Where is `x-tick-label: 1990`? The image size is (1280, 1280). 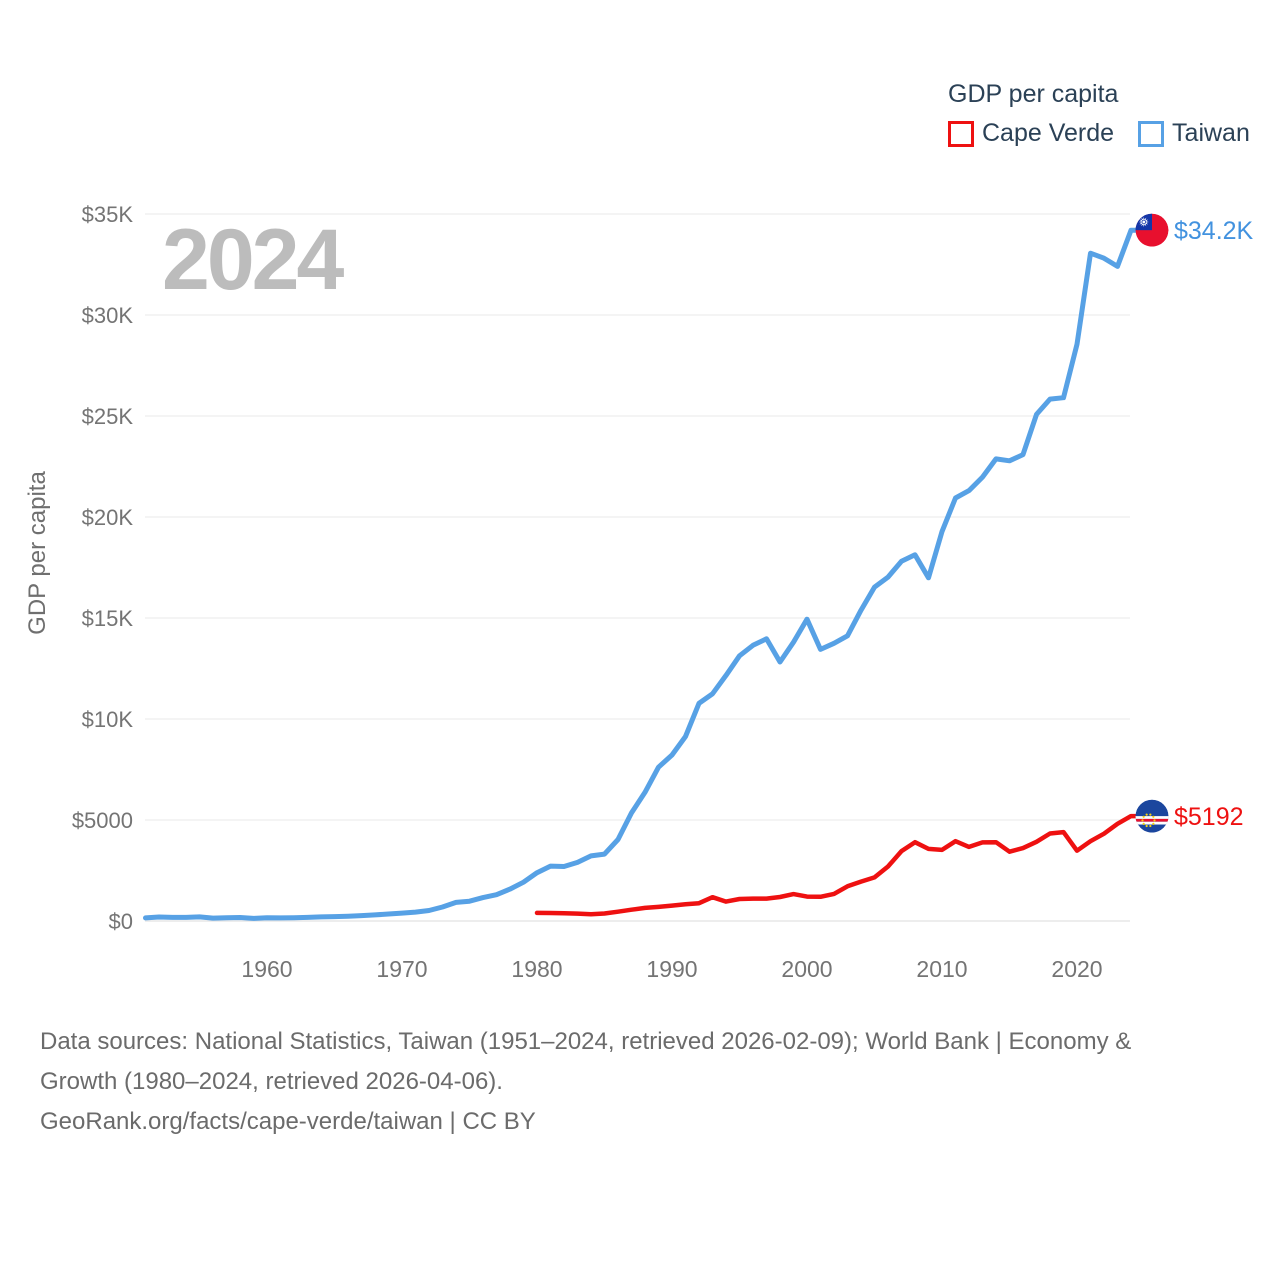
x-tick-label: 1990 is located at coordinates (671, 969).